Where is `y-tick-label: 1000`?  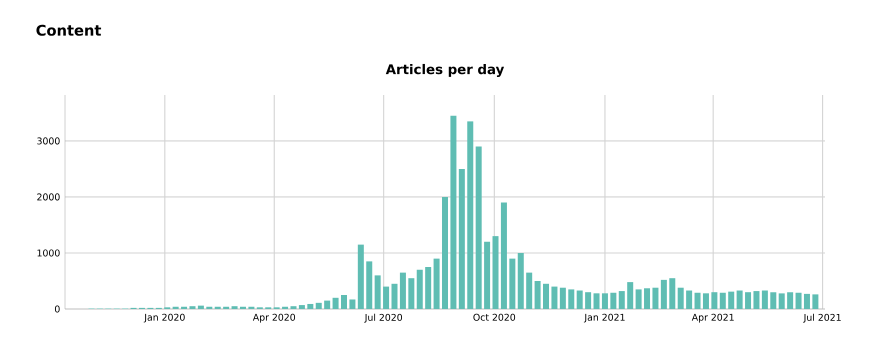
y-tick-label: 1000 is located at coordinates (49, 253).